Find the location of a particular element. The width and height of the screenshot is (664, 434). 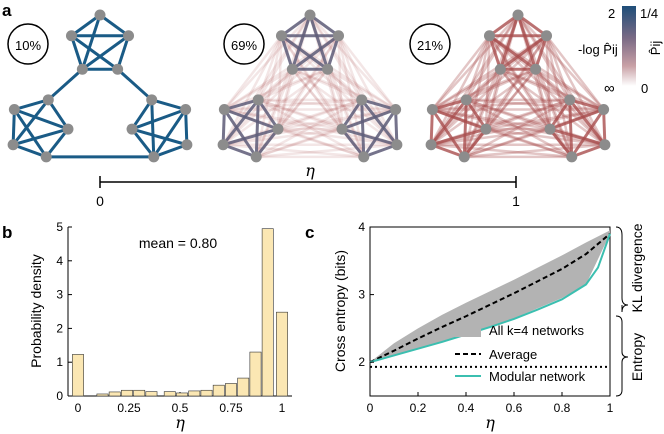

lattice-network is located at coordinates (518, 86).